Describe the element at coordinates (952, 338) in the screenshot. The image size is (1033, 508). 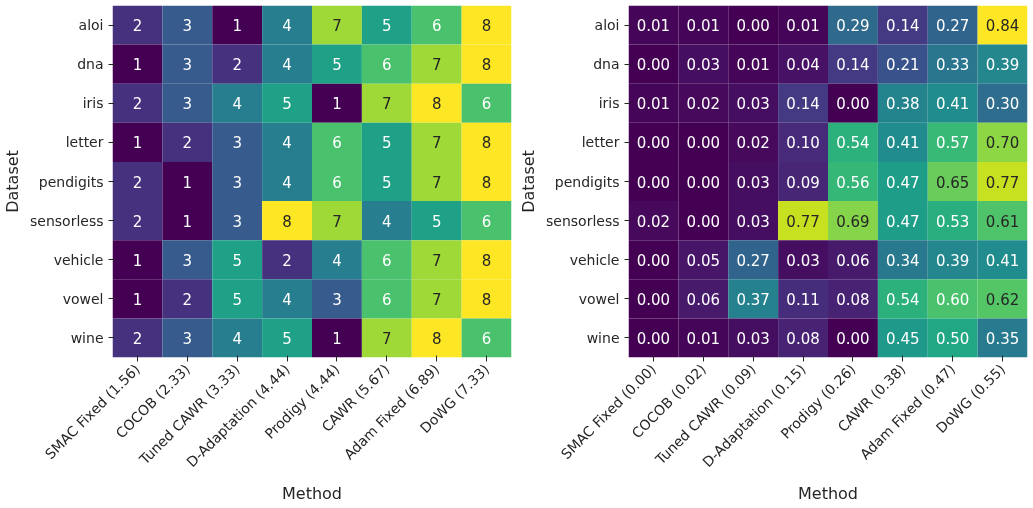
I see `data-label: 0.50` at that location.